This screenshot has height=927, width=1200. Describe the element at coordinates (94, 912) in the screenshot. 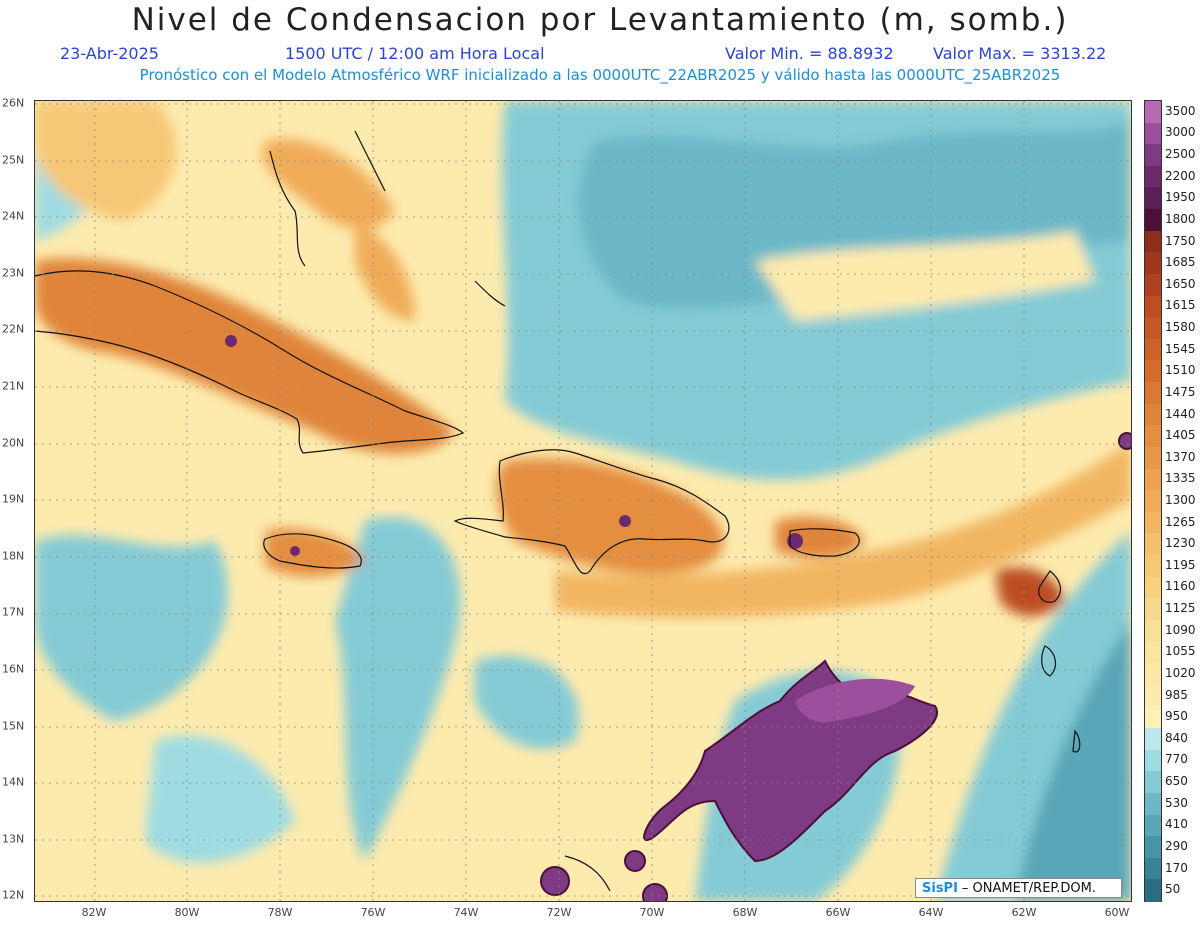

I see `lon-label: 82W` at that location.